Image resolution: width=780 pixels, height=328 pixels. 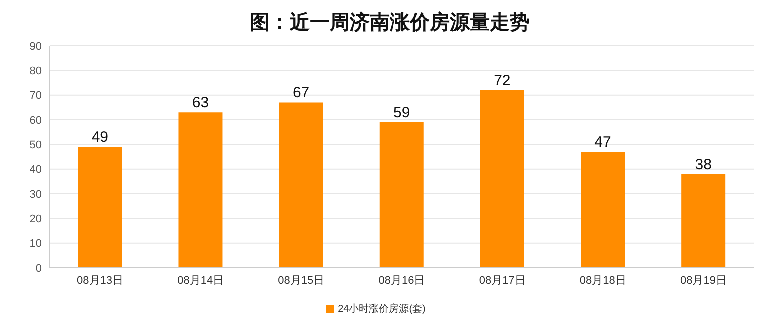 What do you see at coordinates (390, 23) in the screenshot?
I see `chart-title: 图：近一周济南涨价房源量走势` at bounding box center [390, 23].